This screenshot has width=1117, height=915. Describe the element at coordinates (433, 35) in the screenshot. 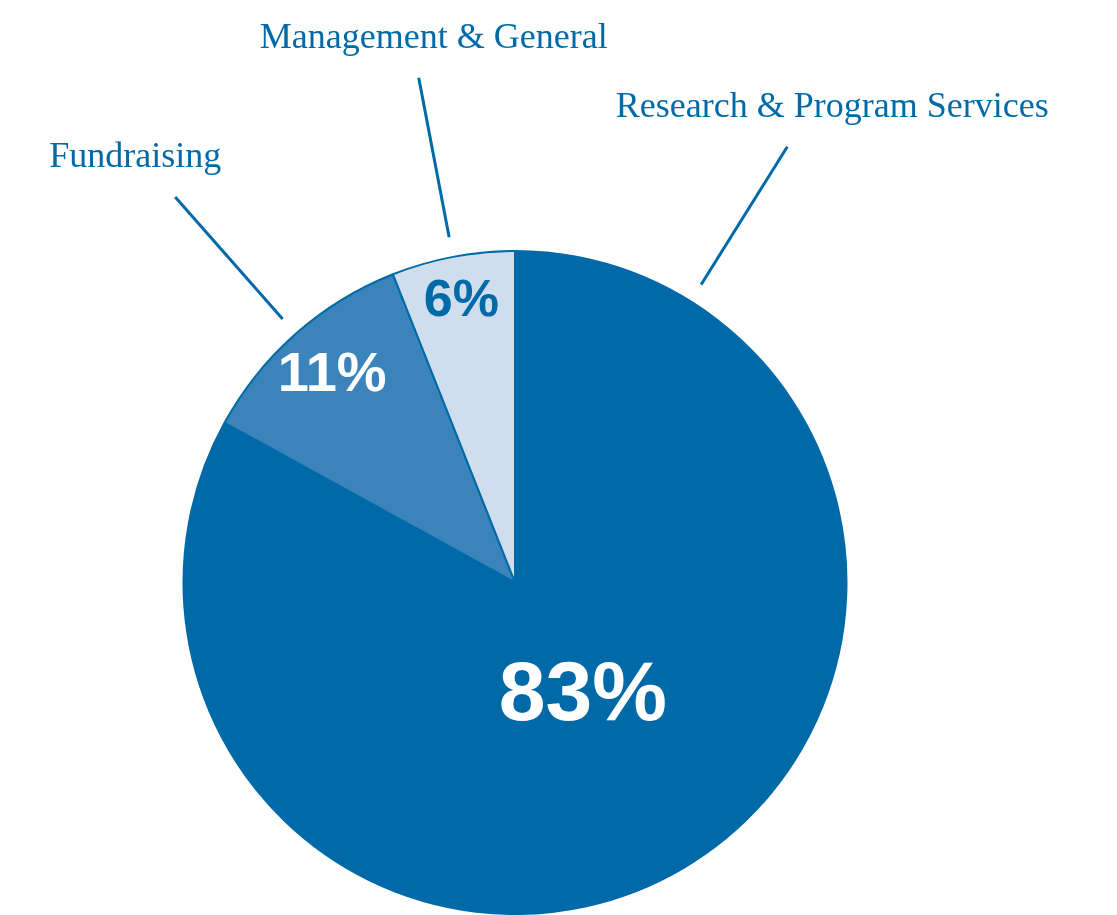

I see `slice-label: Management & General` at that location.